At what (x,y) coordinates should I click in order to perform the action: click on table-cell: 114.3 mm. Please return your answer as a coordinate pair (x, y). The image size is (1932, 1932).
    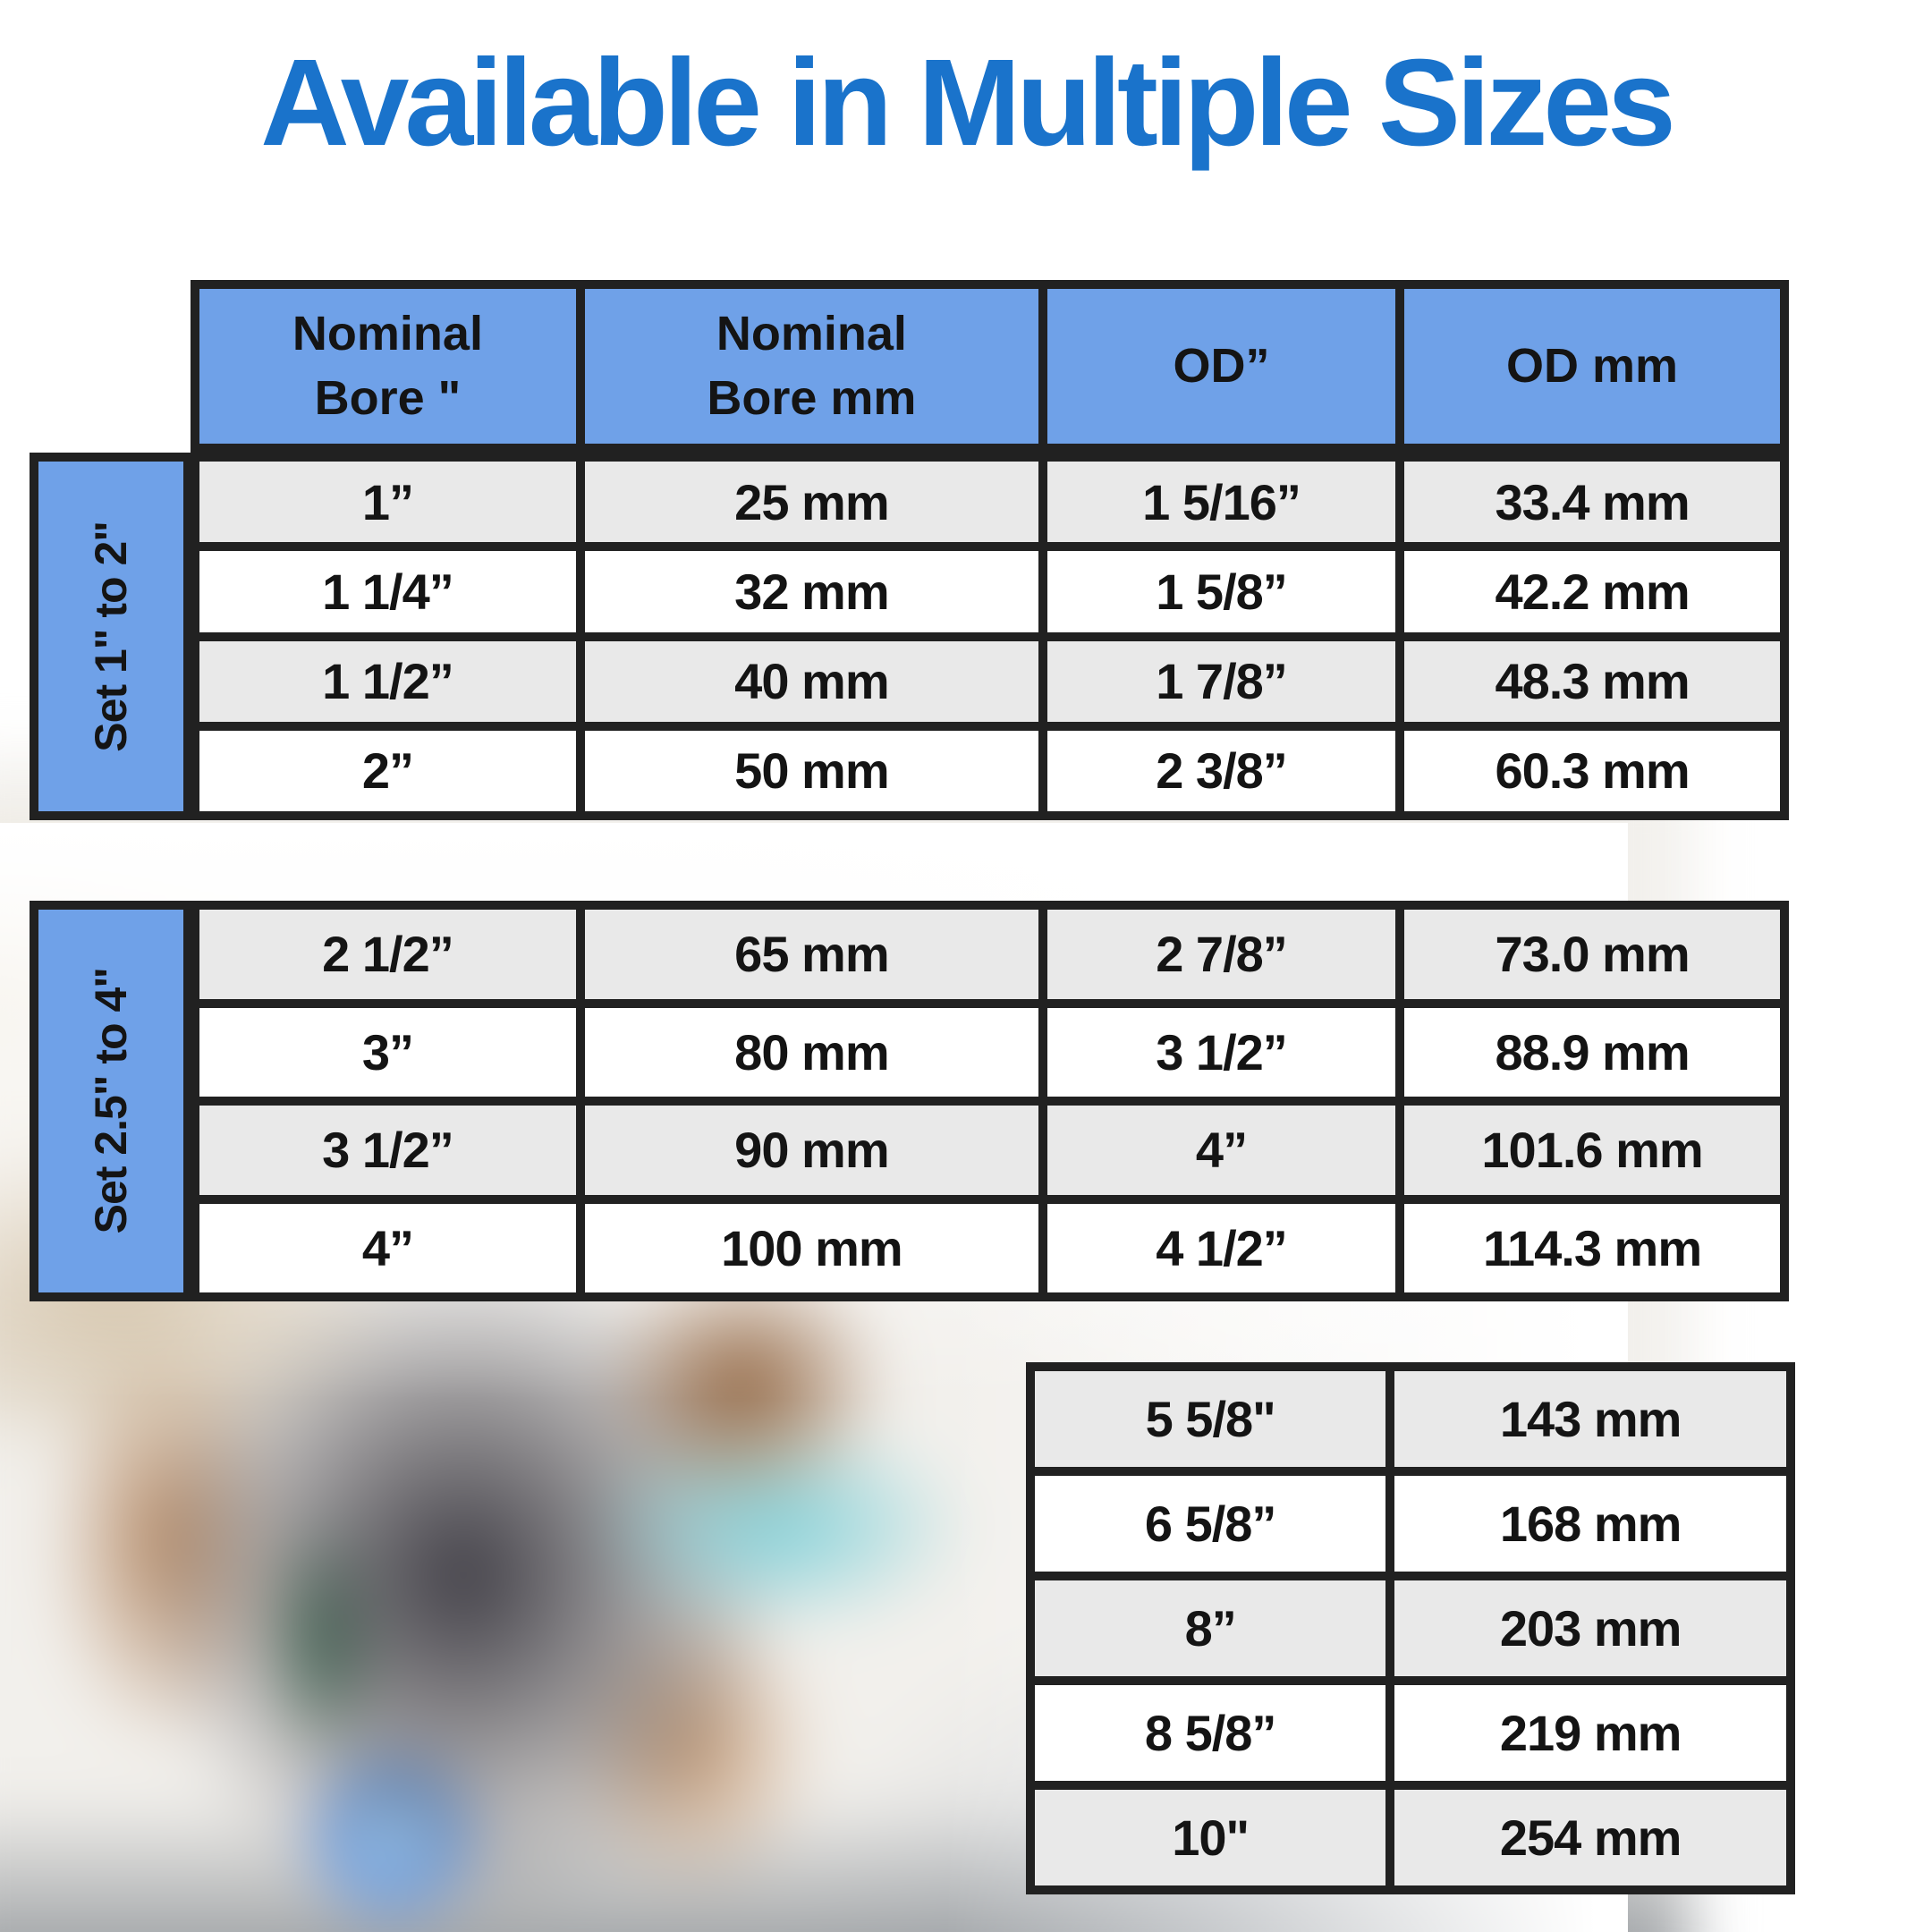
    Looking at the image, I should click on (1592, 1247).